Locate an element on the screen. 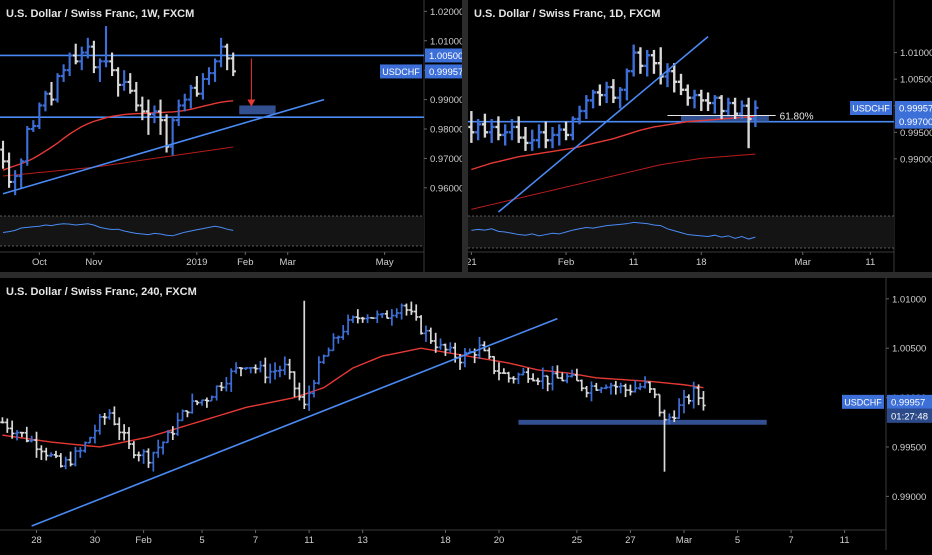 Image resolution: width=932 pixels, height=555 pixels. x-tick-label: 18 is located at coordinates (701, 262).